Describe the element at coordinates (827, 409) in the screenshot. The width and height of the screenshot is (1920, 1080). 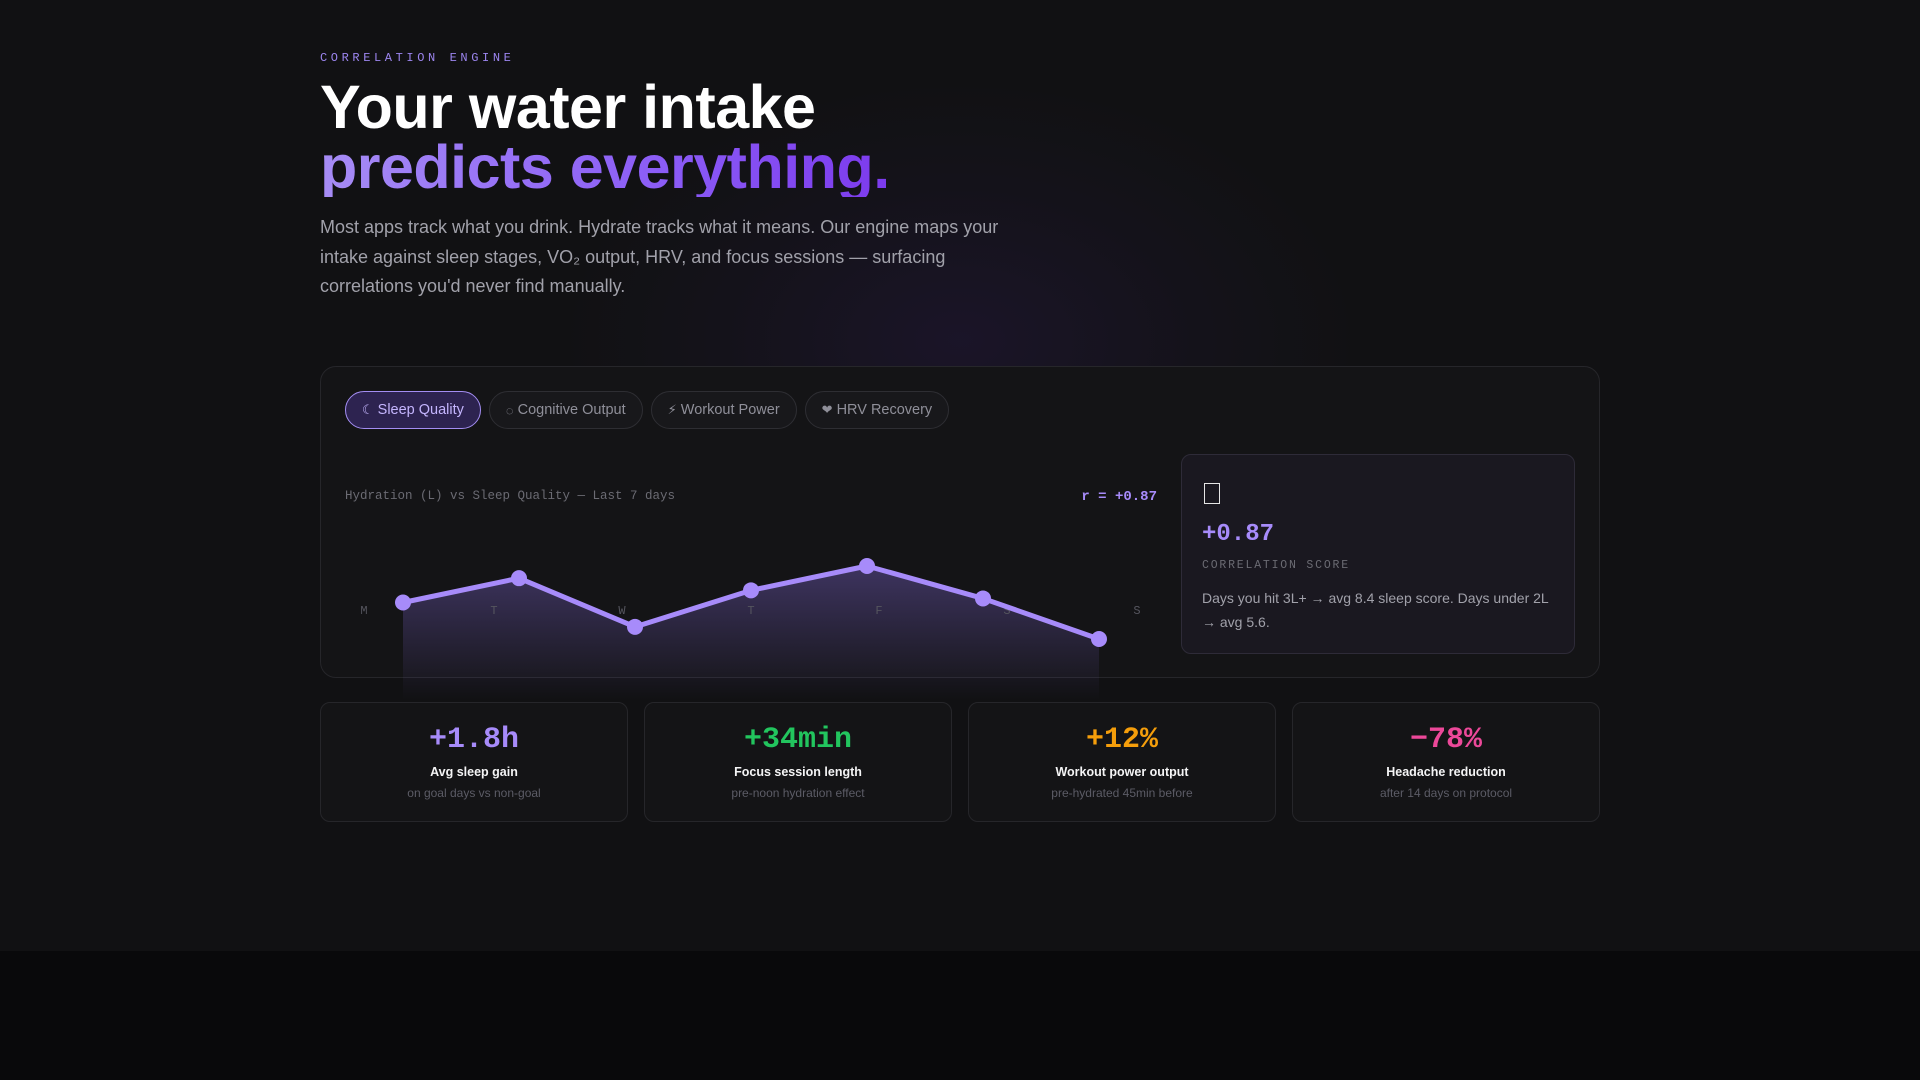
I see `heart-icon: ❤` at that location.